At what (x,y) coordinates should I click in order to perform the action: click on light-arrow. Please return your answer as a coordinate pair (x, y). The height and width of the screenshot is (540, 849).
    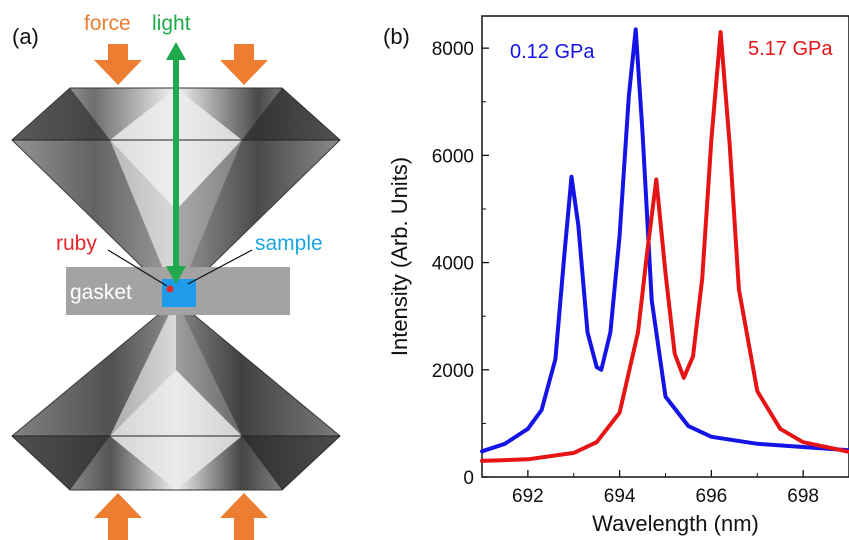
    Looking at the image, I should click on (176, 163).